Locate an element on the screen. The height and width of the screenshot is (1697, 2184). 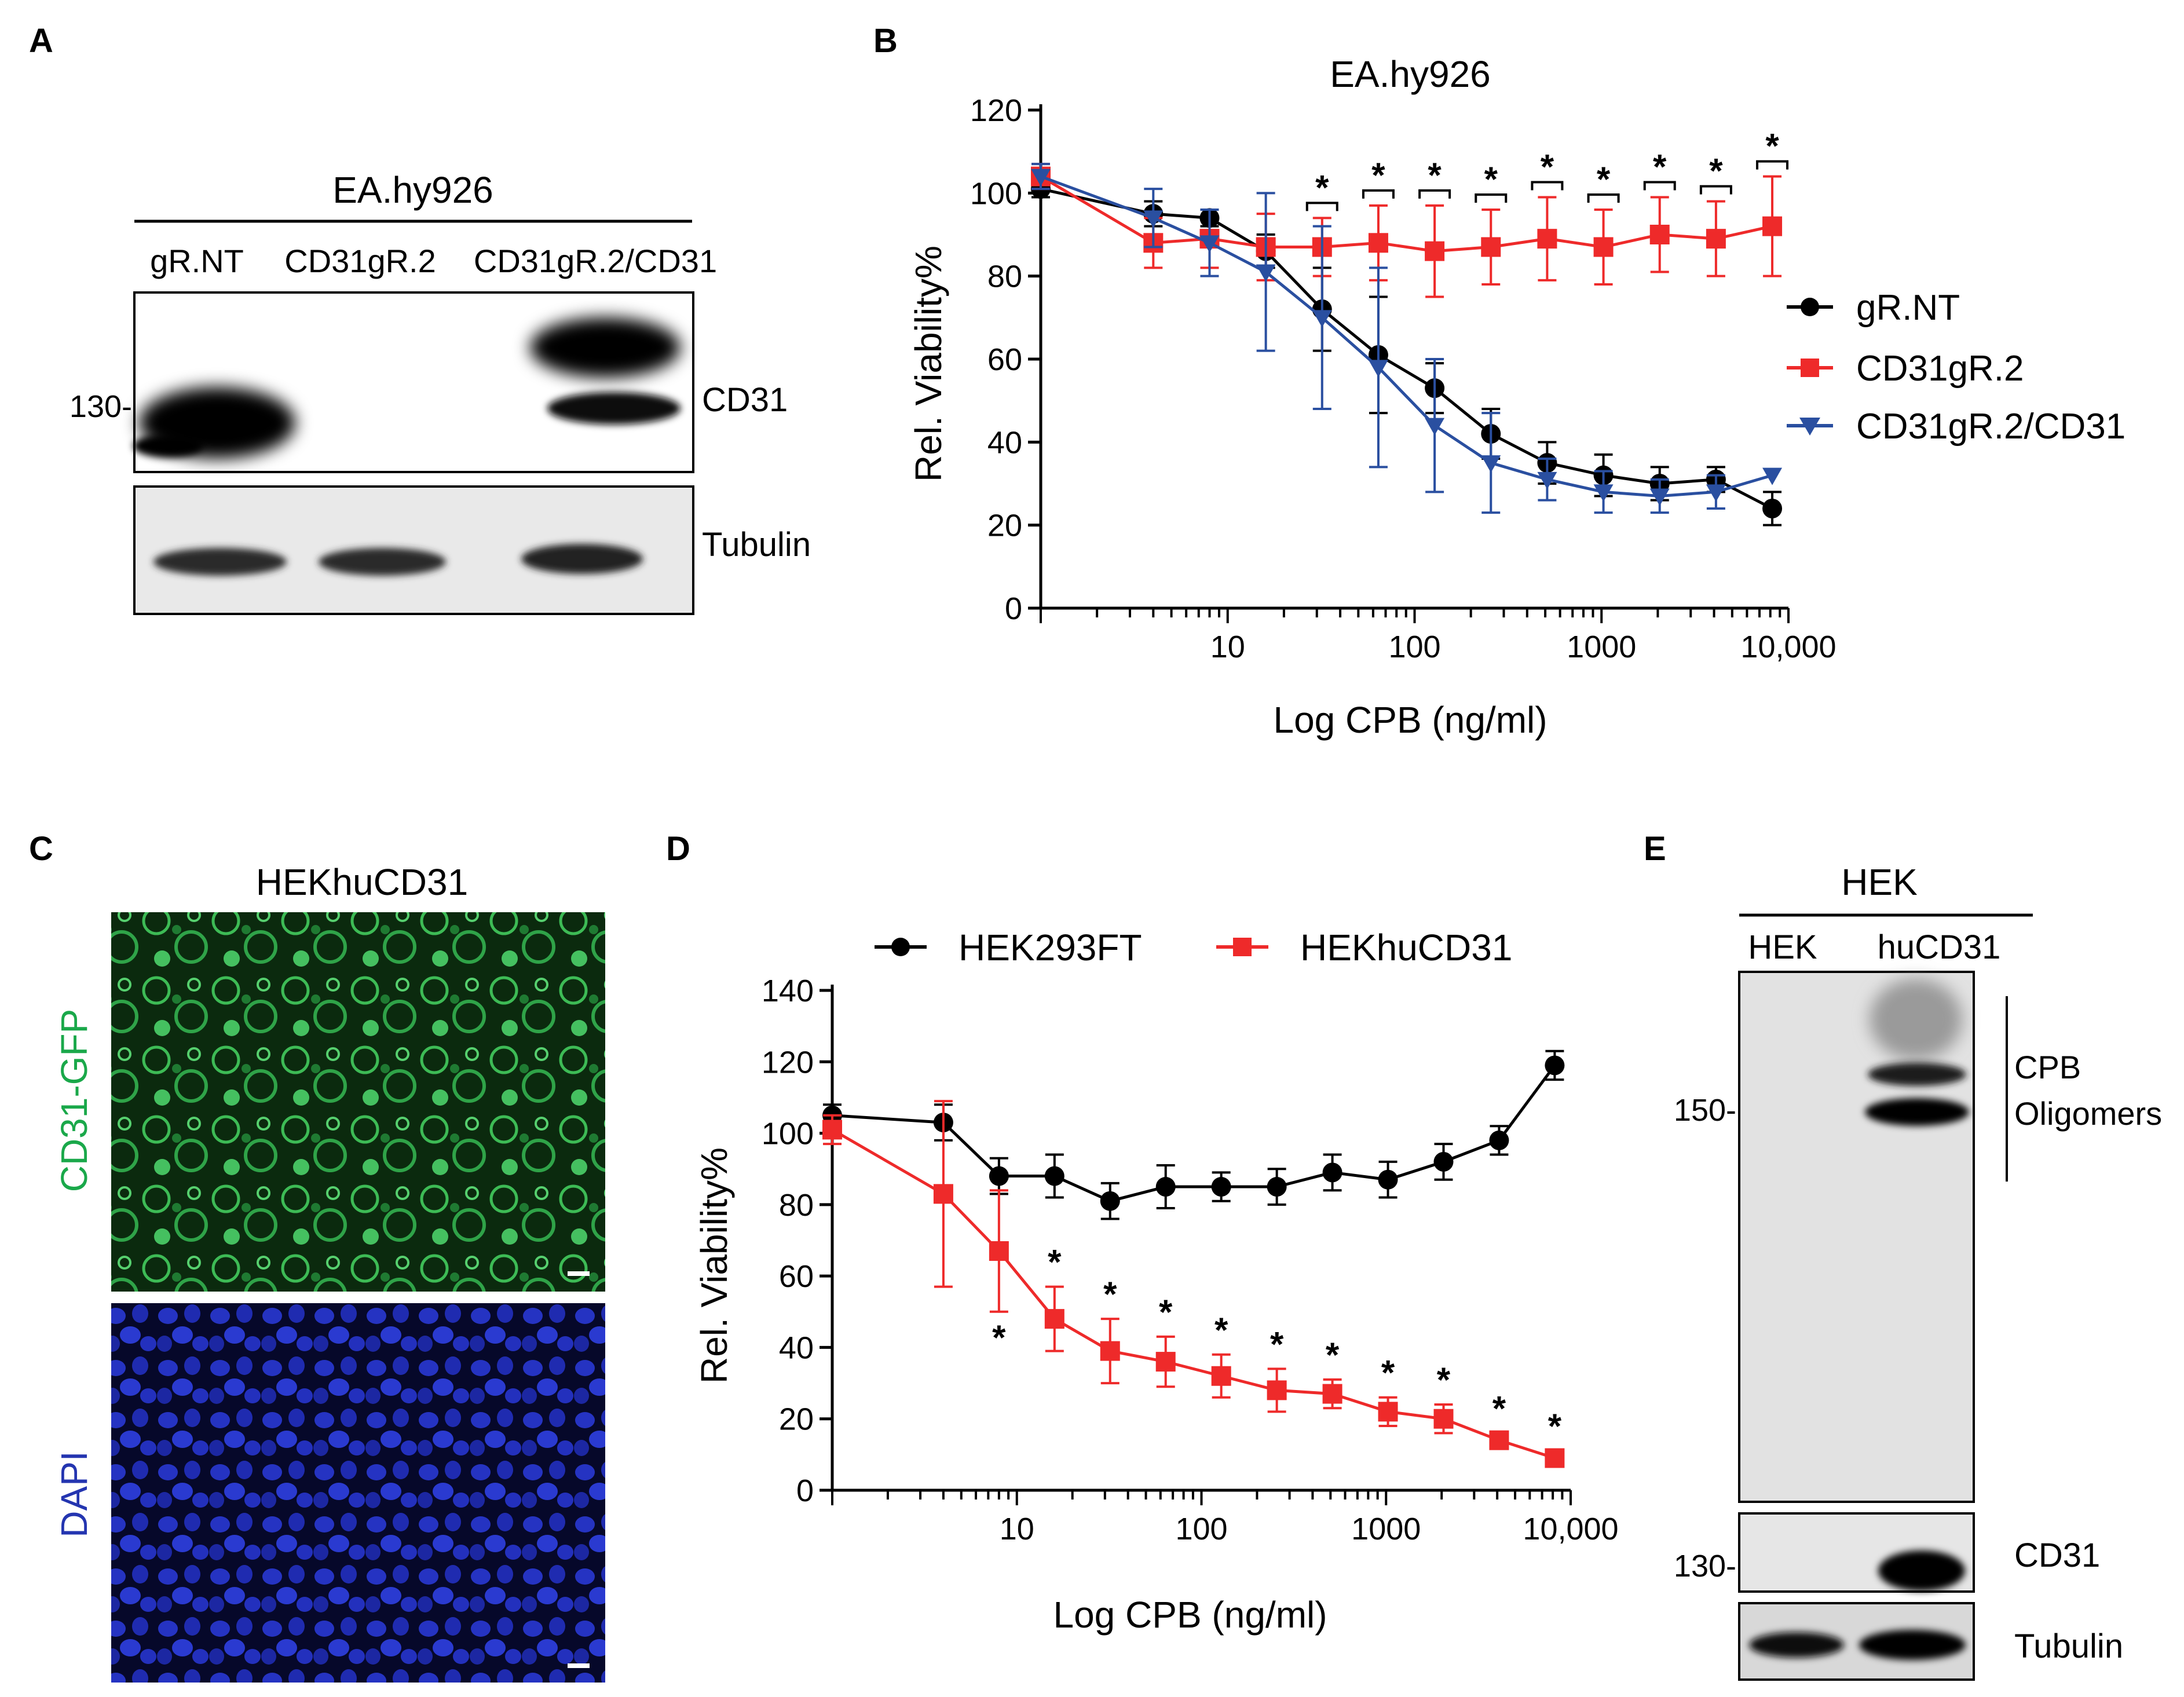
svg-text: CD31gR.2/CD31 is located at coordinates (1991, 427).